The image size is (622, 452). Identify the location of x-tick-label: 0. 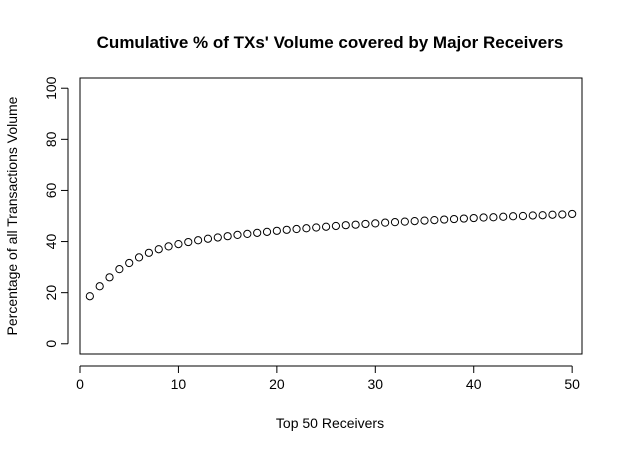
(80, 384).